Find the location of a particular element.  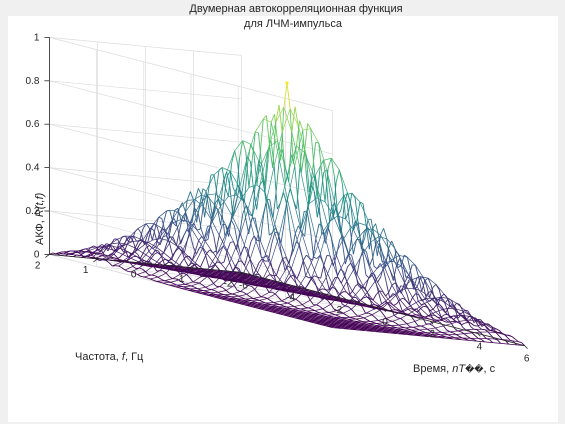

y-tick-label: -1 is located at coordinates (179, 279).